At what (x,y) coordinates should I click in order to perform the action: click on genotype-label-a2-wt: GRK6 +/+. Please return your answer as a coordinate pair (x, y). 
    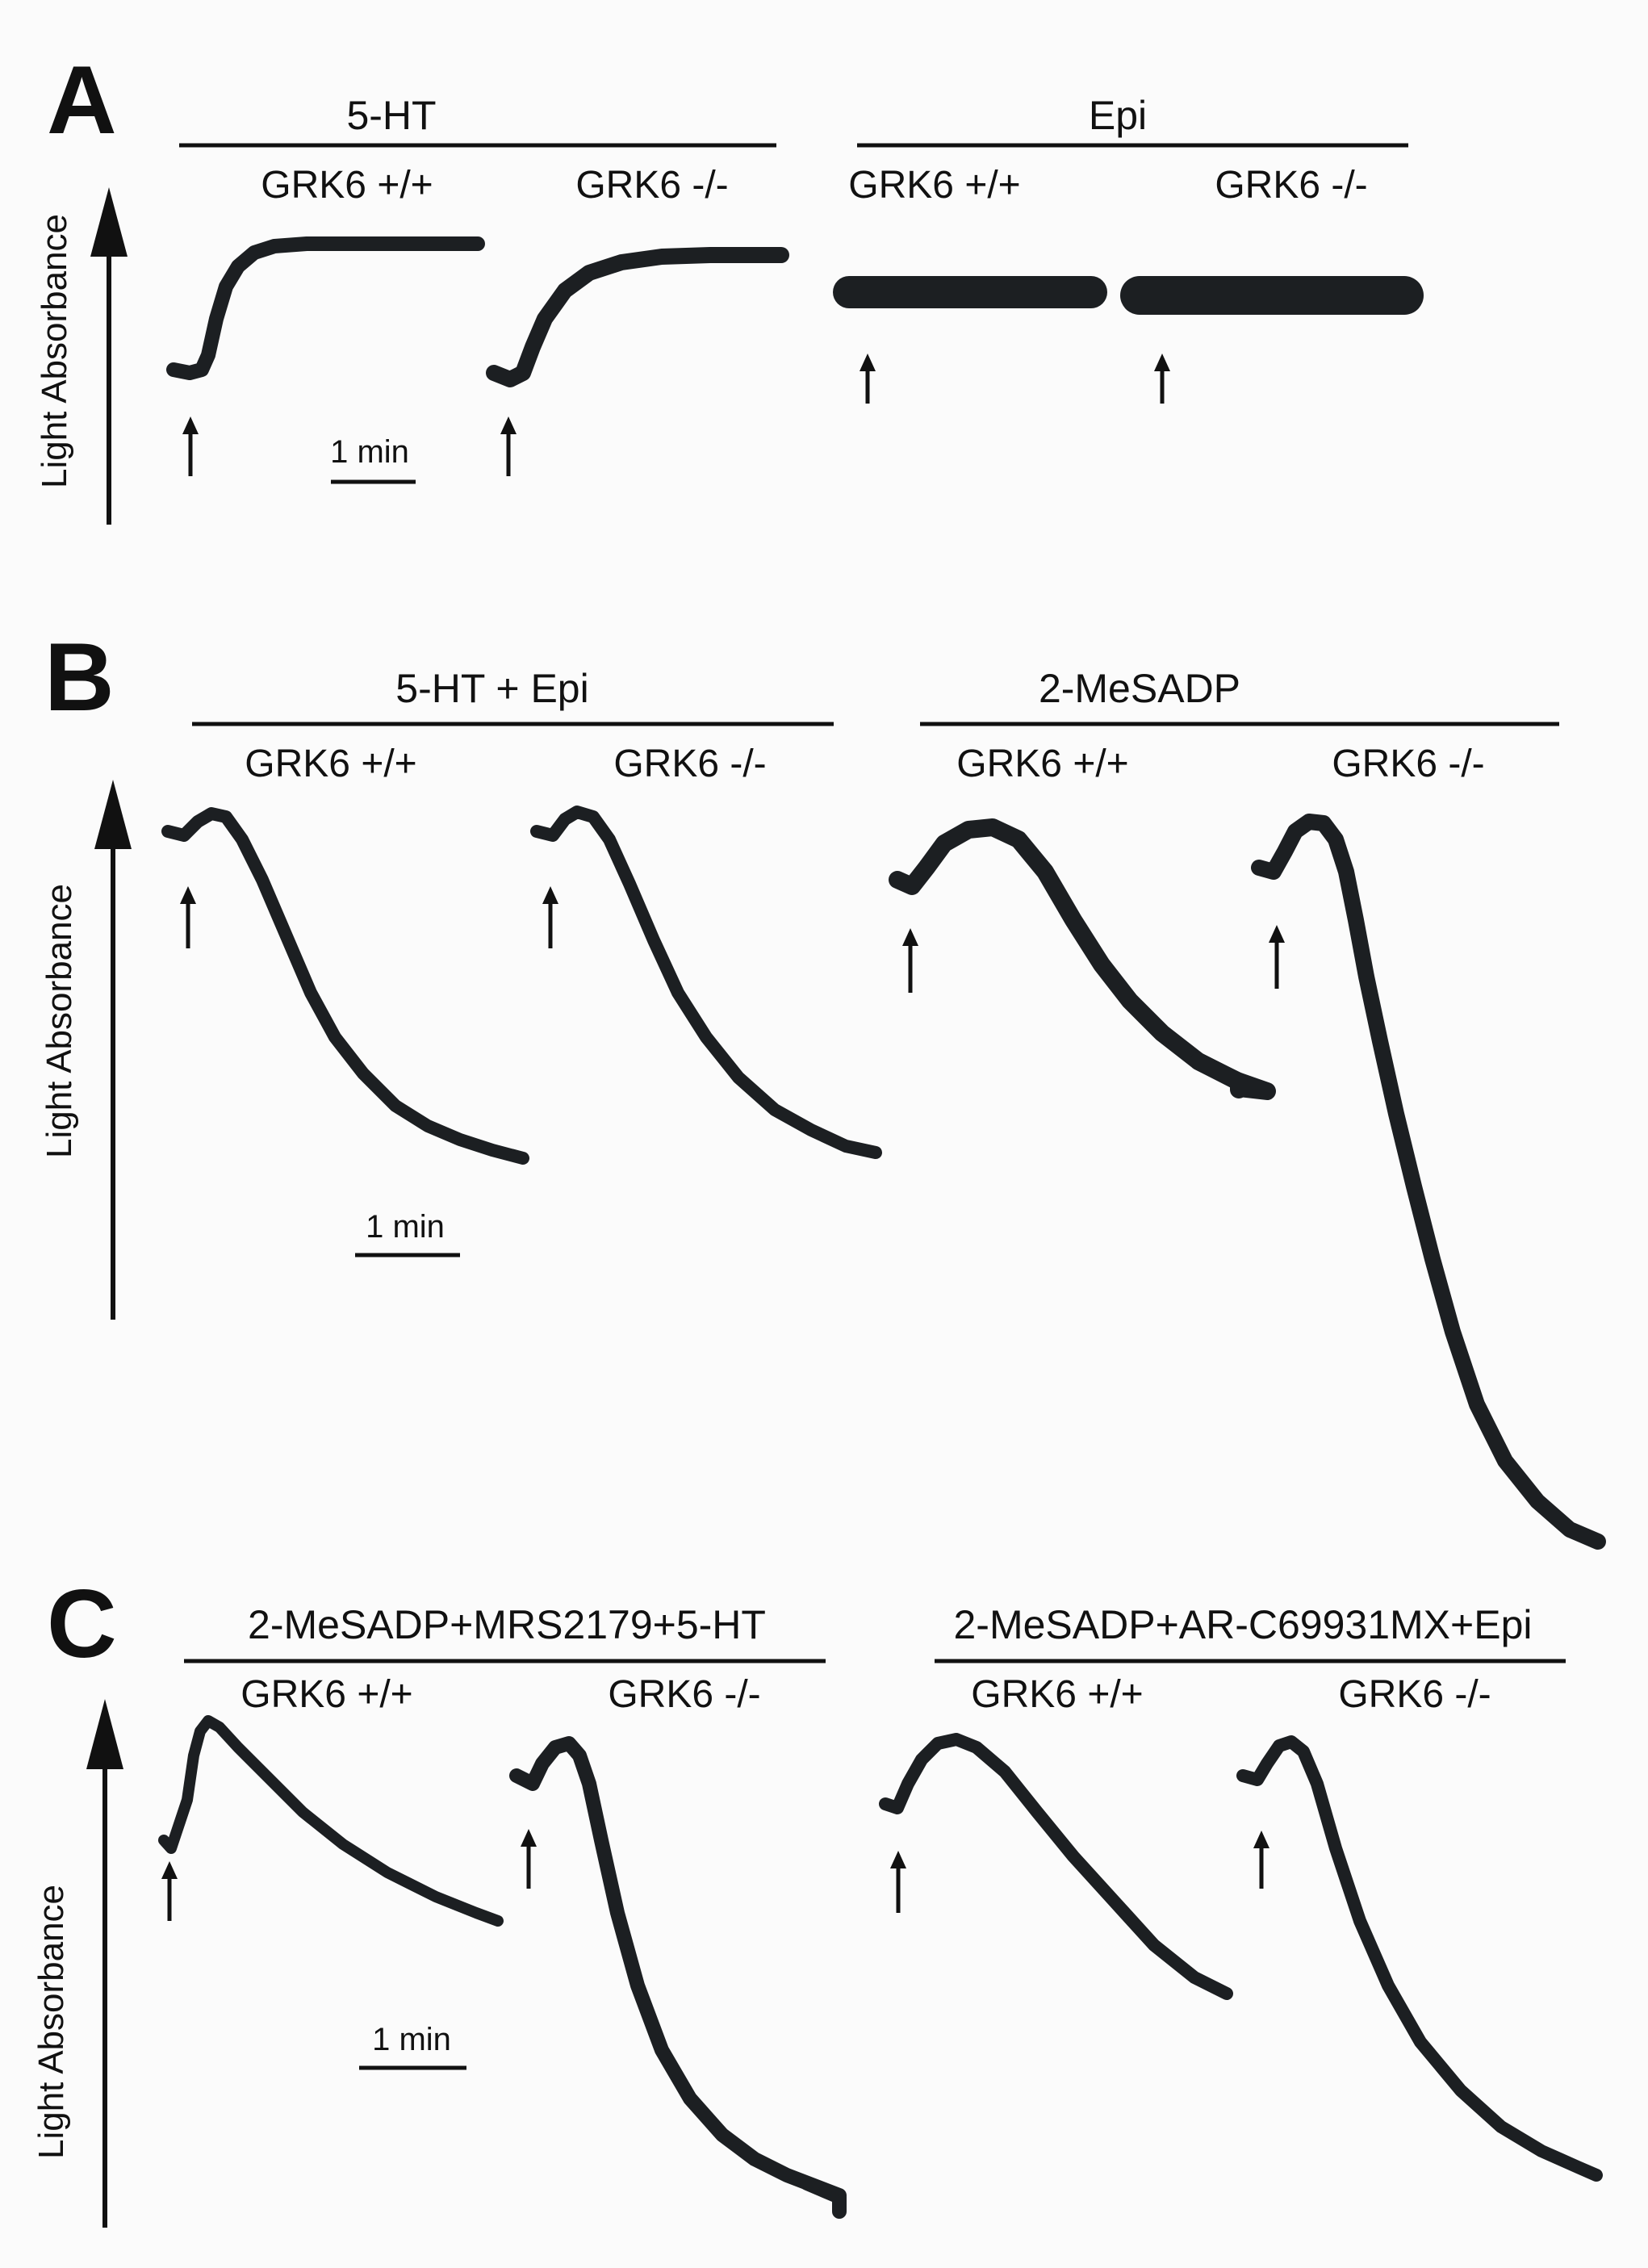
    Looking at the image, I should click on (934, 185).